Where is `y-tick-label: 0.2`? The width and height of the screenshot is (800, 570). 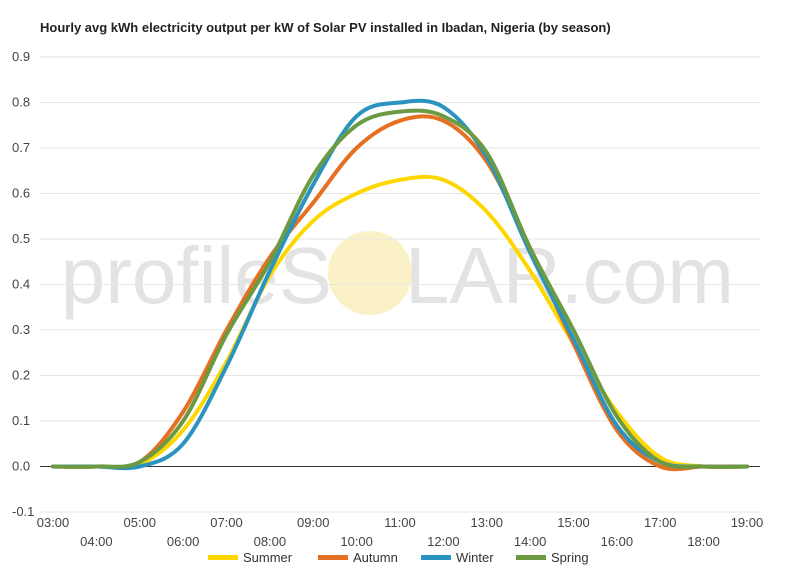
y-tick-label: 0.2 is located at coordinates (21, 375).